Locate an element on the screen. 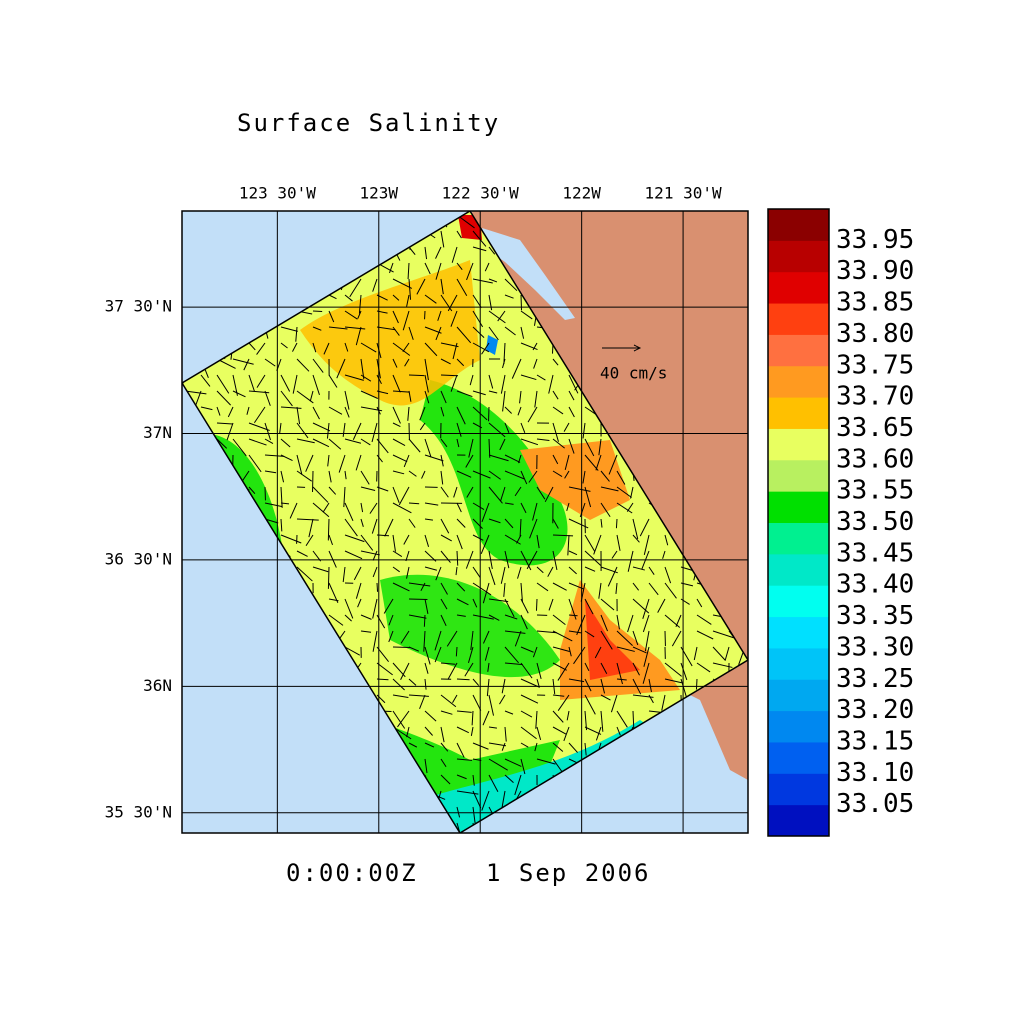 The image size is (1024, 1024). y-tick-label: 37 30'N is located at coordinates (138, 306).